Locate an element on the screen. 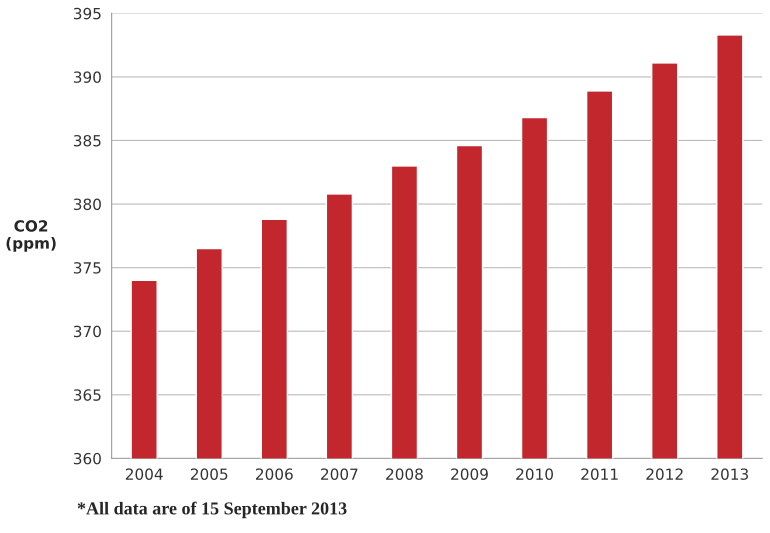  y-axis-title: CO2 (ppm) is located at coordinates (31, 236).